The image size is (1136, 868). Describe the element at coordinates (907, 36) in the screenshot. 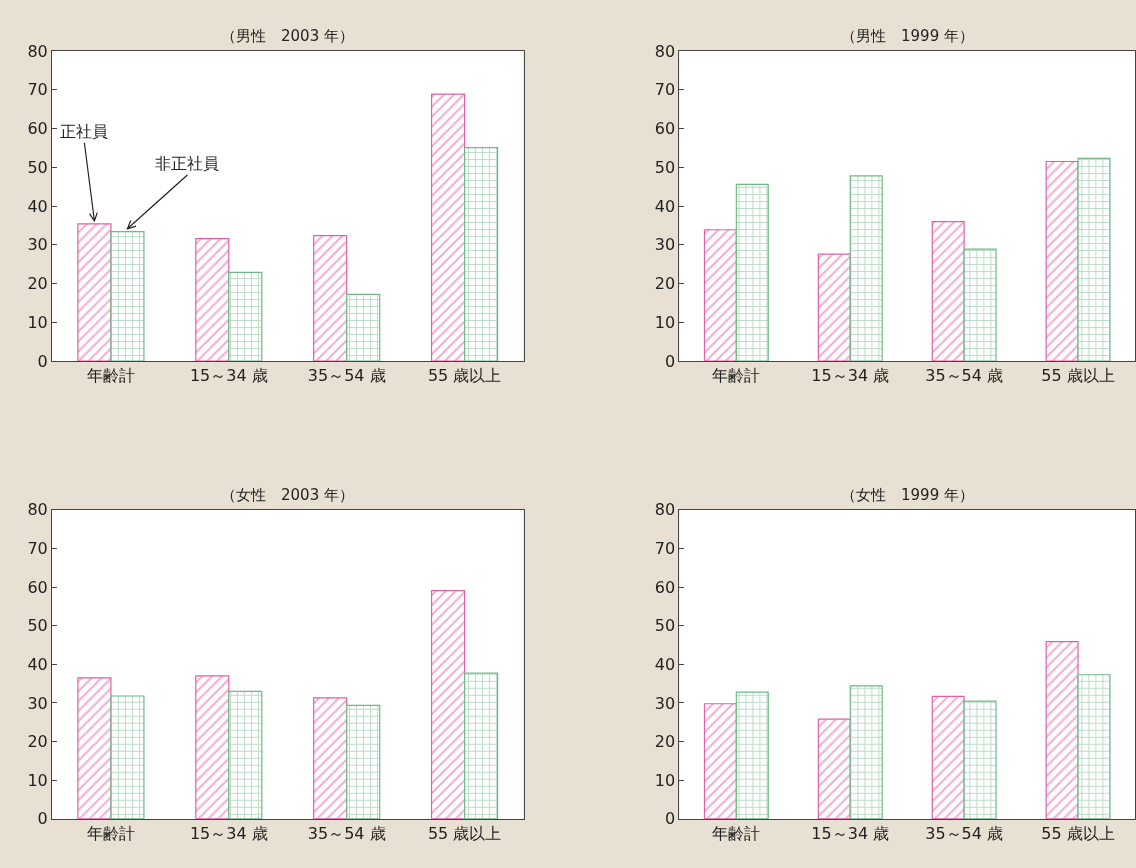

I see `chart-title: （男性 1999 年）` at that location.